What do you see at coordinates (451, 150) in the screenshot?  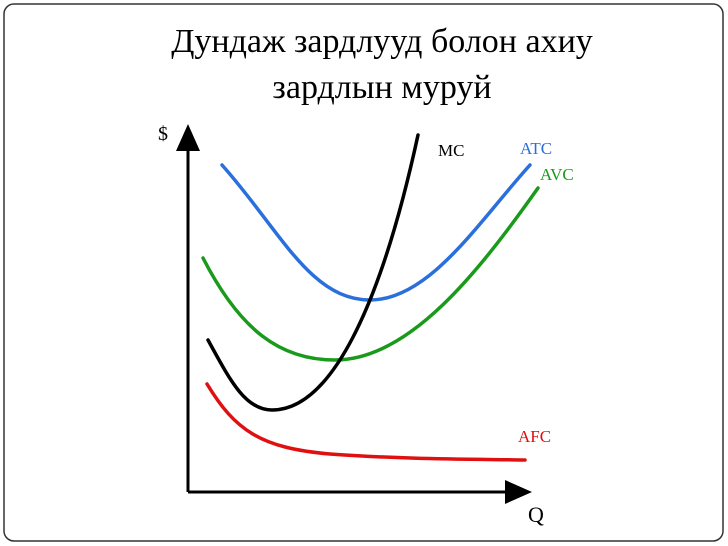 I see `curve-label: MC` at bounding box center [451, 150].